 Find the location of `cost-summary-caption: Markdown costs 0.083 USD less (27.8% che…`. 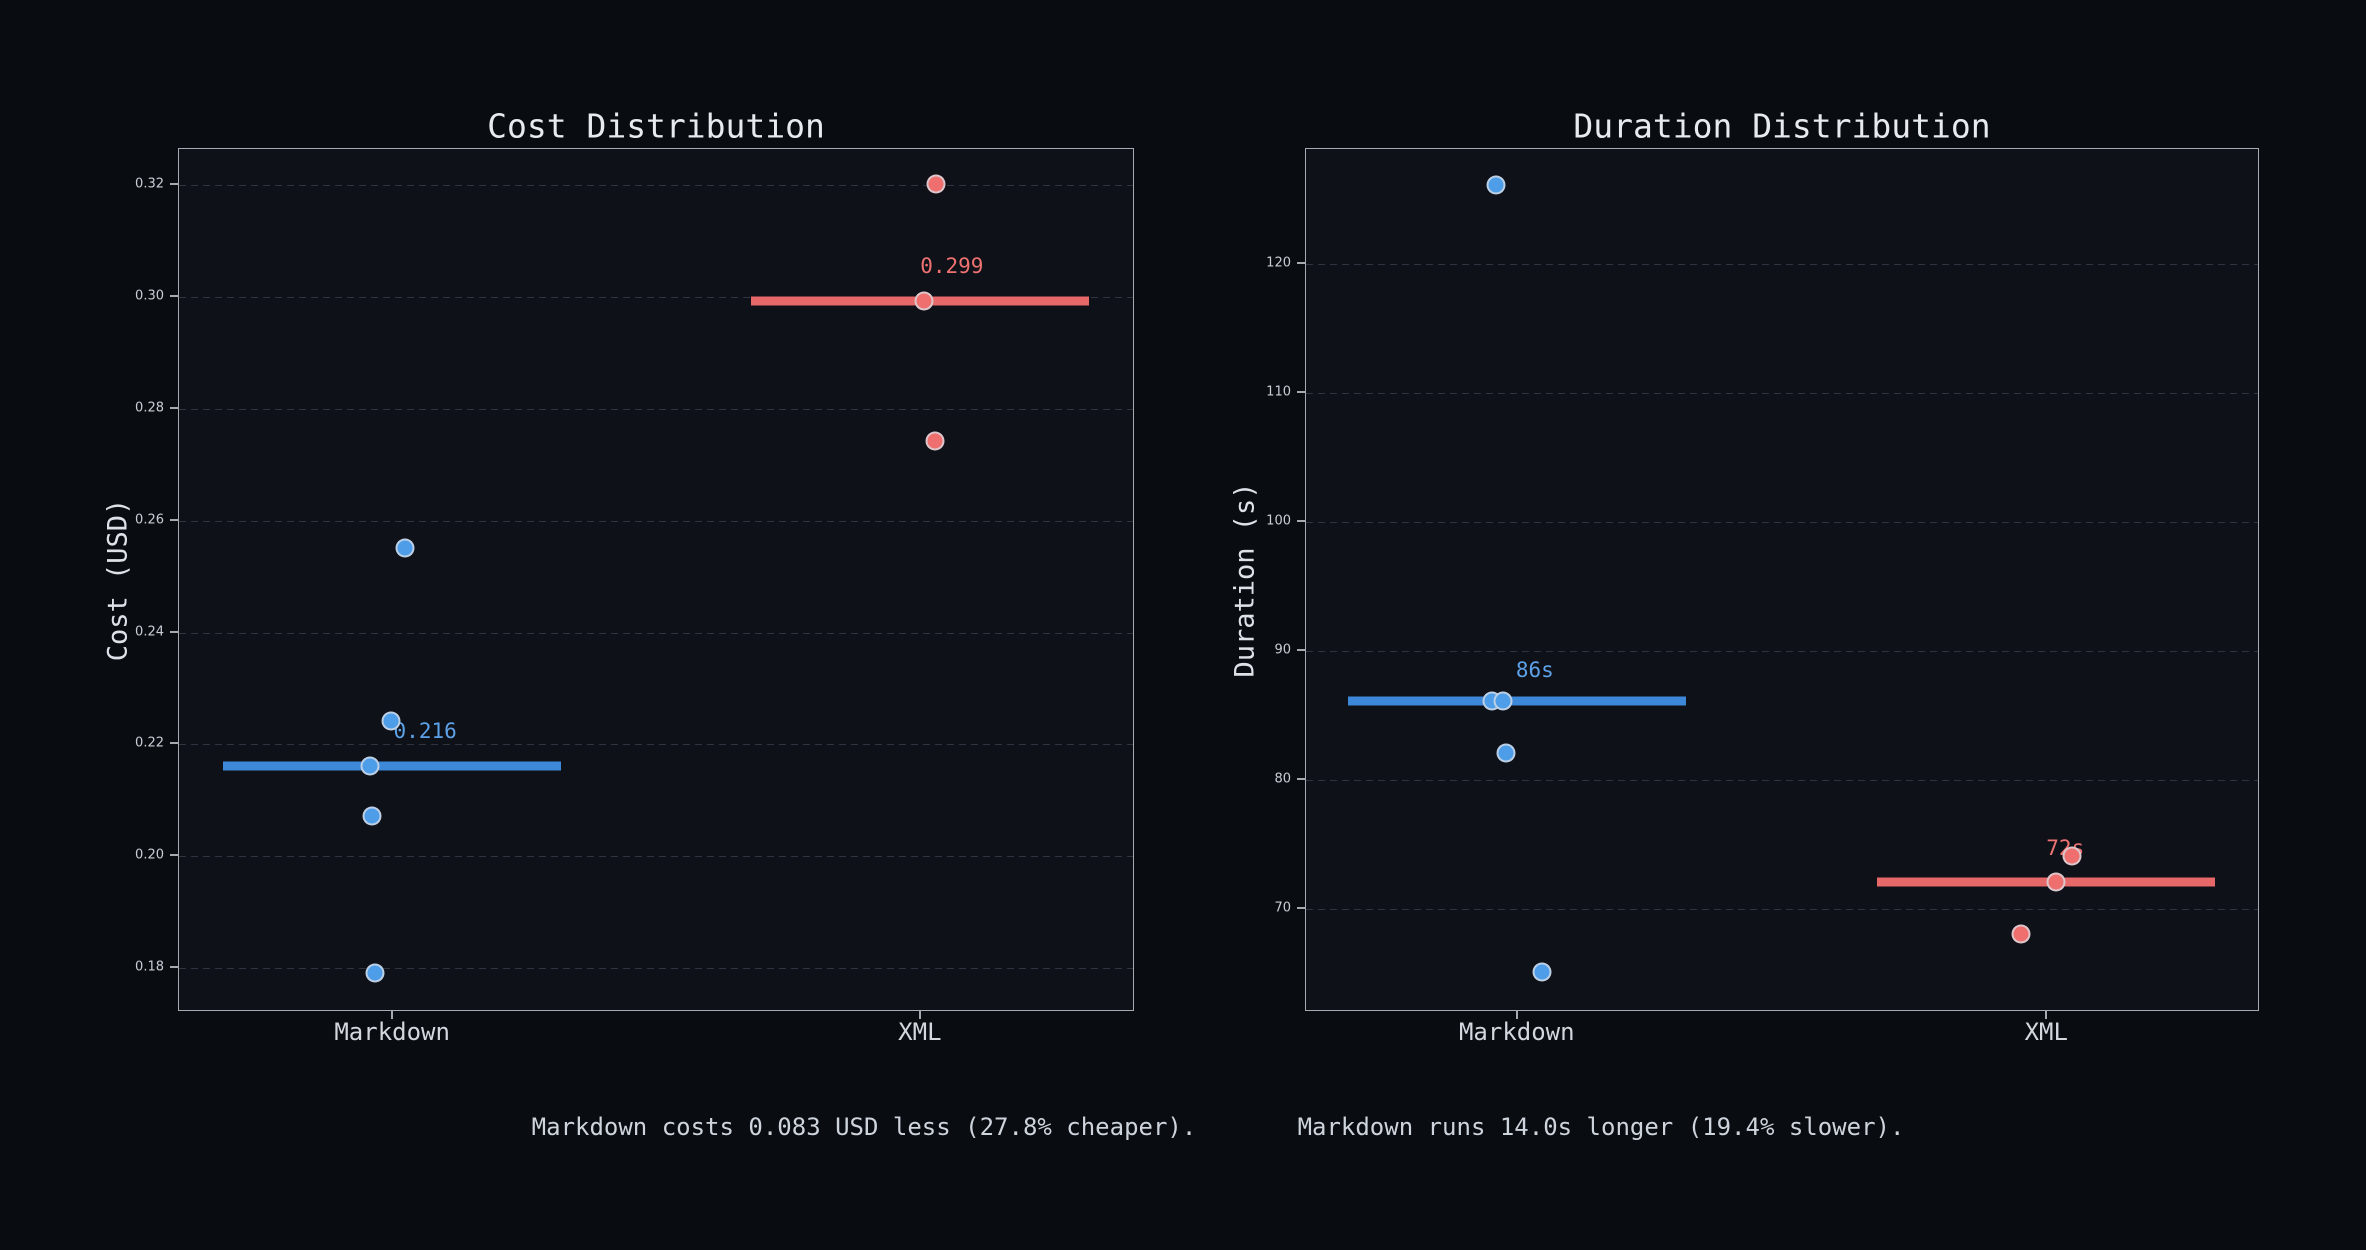

cost-summary-caption: Markdown costs 0.083 USD less (27.8% che… is located at coordinates (864, 1127).